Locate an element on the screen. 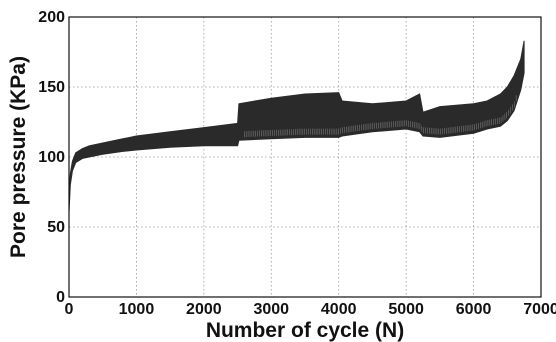  x-tick-label: 5000 is located at coordinates (406, 309).